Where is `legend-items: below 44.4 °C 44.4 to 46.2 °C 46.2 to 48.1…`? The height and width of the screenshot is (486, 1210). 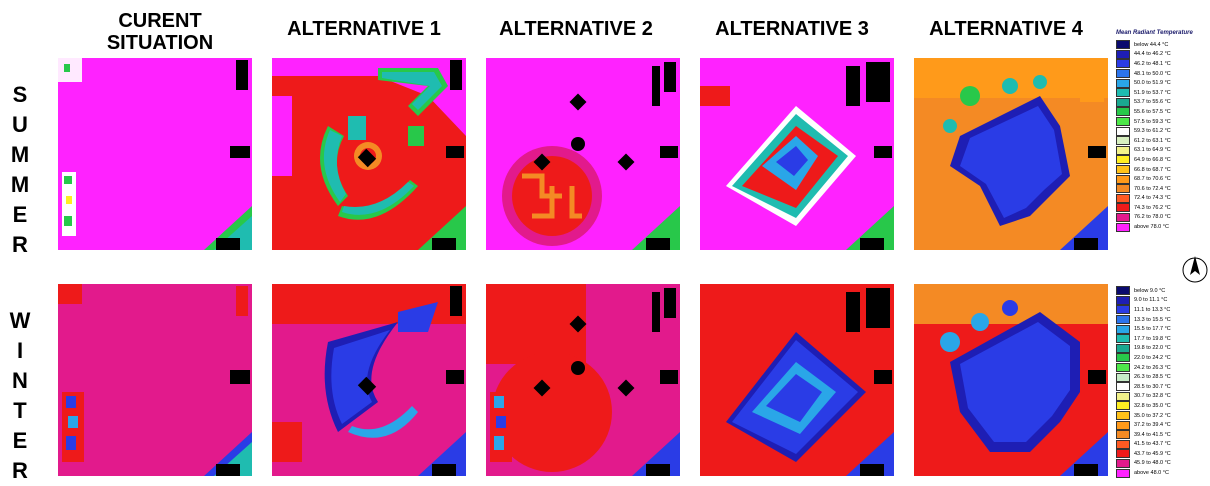
legend-items: below 44.4 °C 44.4 to 46.2 °C 46.2 to 48.1… is located at coordinates (1162, 136).